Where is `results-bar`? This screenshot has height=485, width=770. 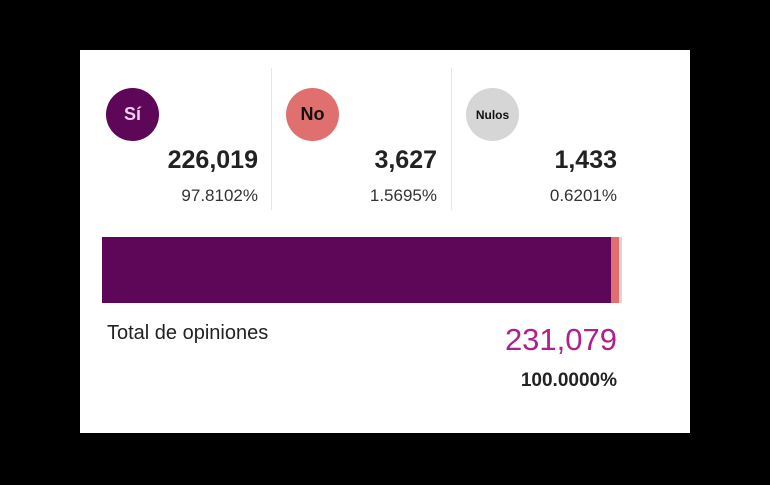 results-bar is located at coordinates (362, 270).